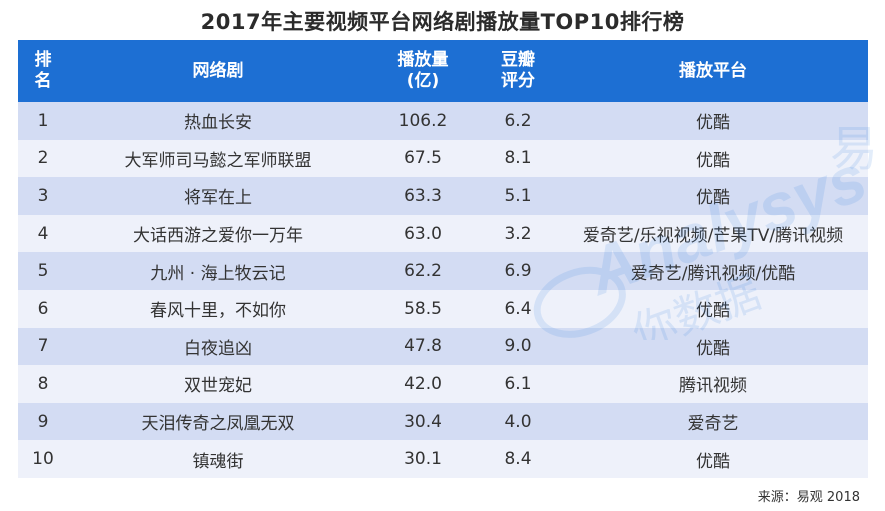 The width and height of the screenshot is (885, 511). Describe the element at coordinates (218, 273) in the screenshot. I see `drama-cell: 九州 · 海上牧云记` at that location.